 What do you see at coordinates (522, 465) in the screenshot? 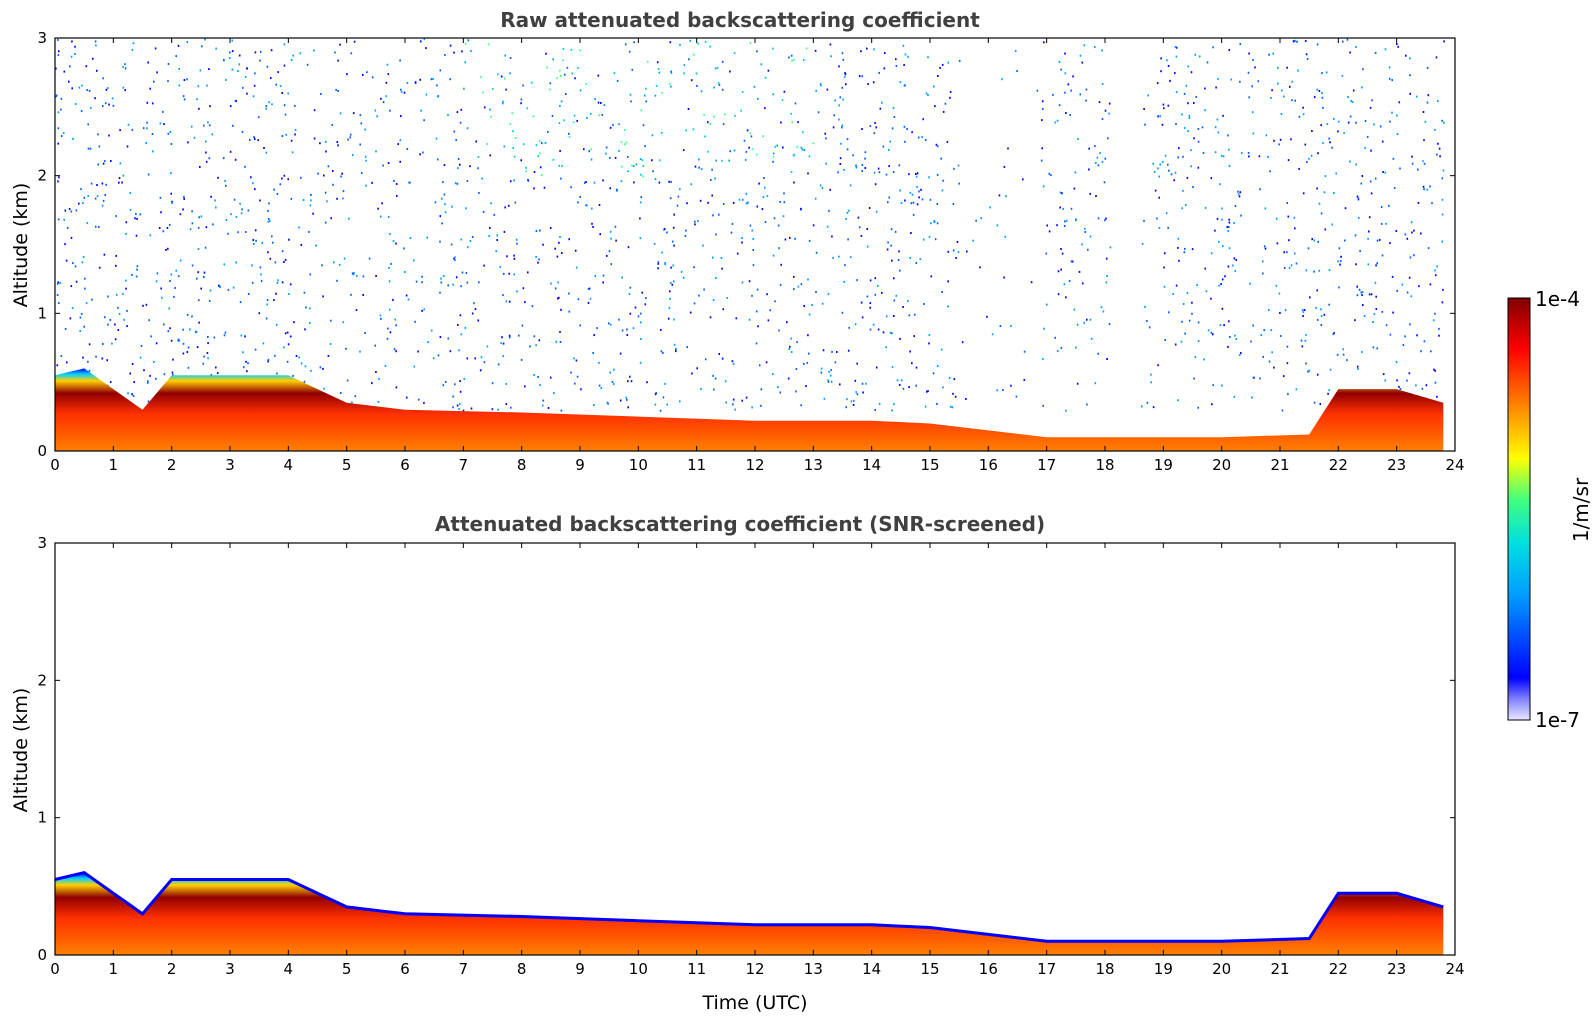
I see `x-tick-label: 8` at bounding box center [522, 465].